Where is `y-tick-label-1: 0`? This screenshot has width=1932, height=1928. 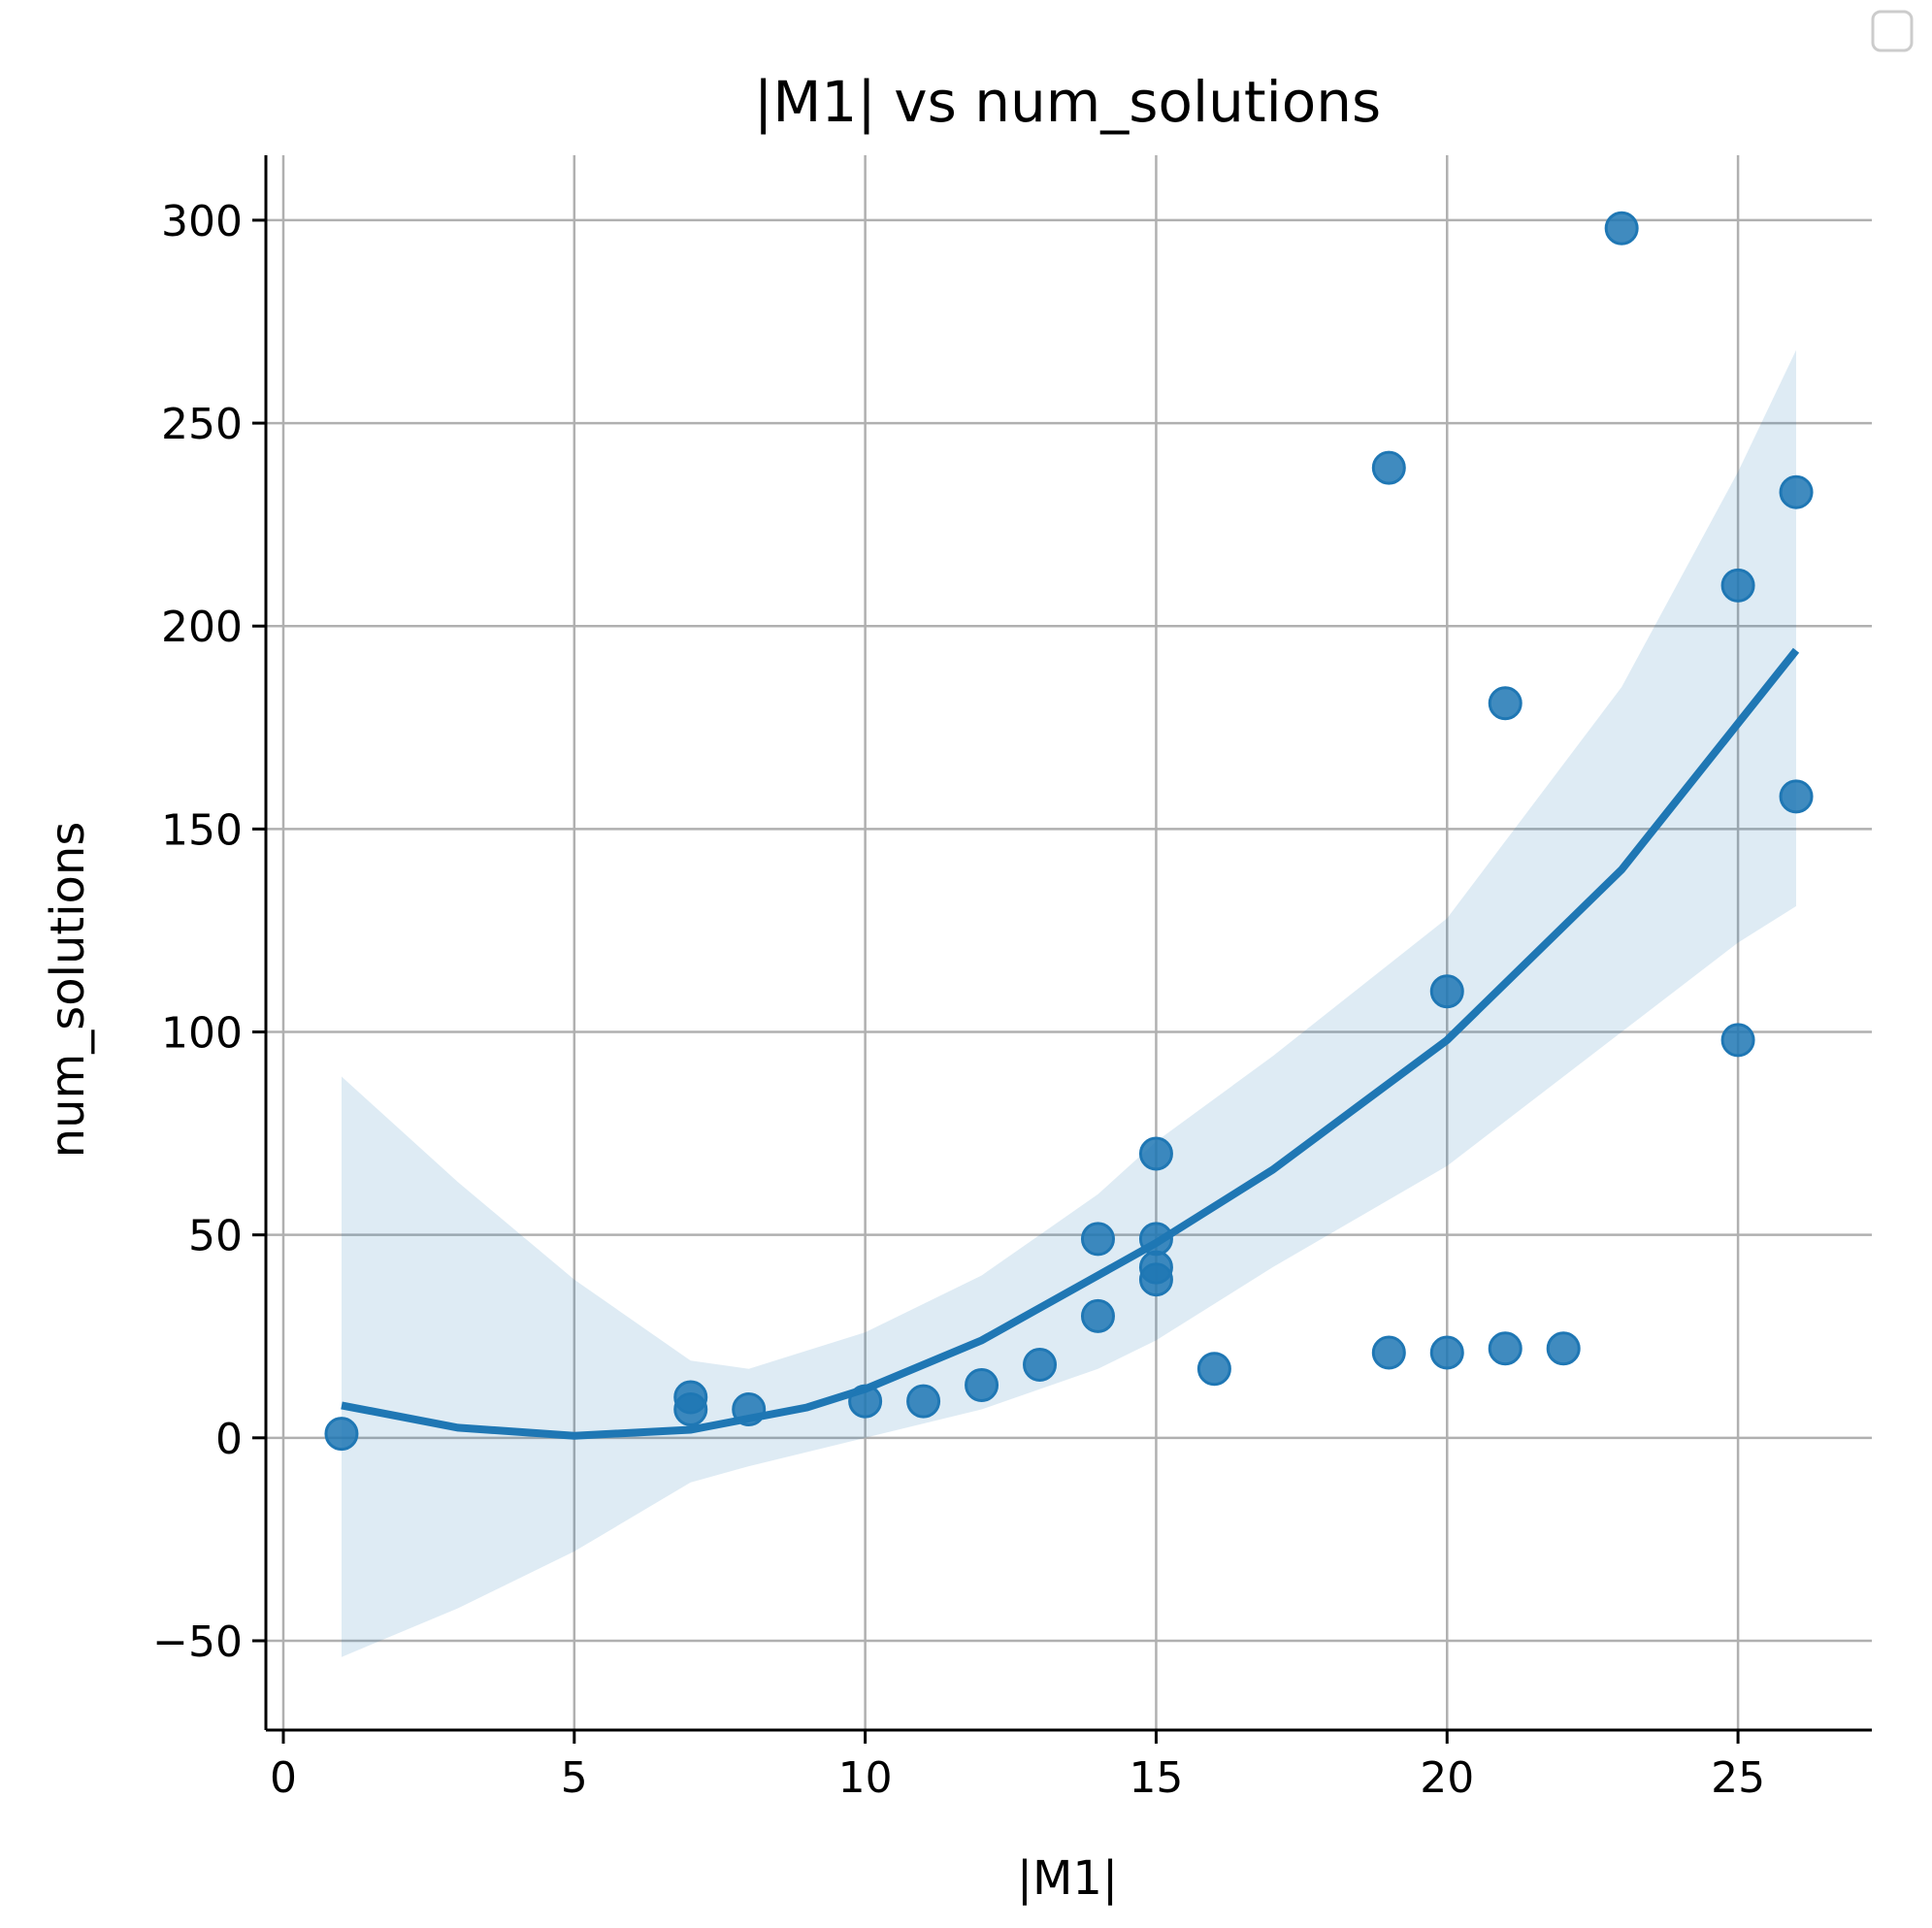
y-tick-label-1: 0 is located at coordinates (229, 1439).